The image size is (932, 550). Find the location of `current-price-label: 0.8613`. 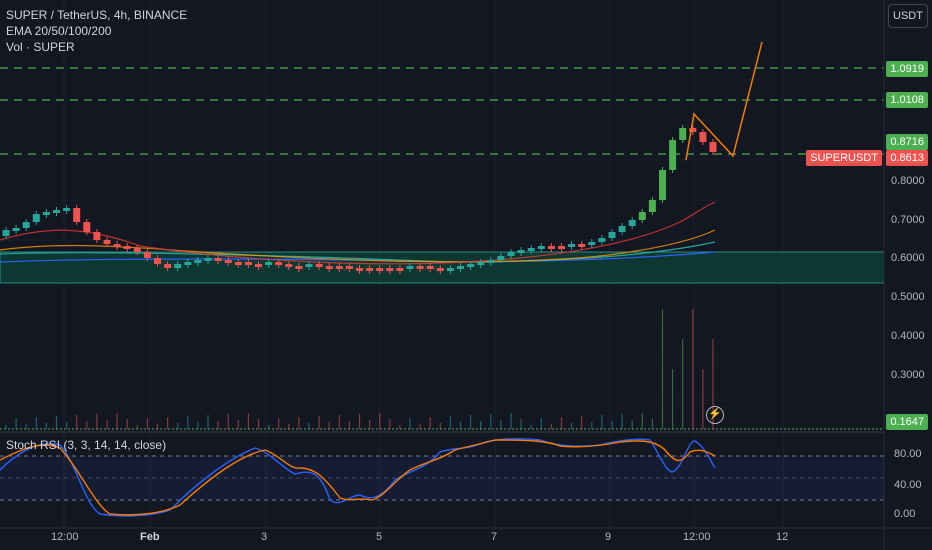

current-price-label: 0.8613 is located at coordinates (907, 158).